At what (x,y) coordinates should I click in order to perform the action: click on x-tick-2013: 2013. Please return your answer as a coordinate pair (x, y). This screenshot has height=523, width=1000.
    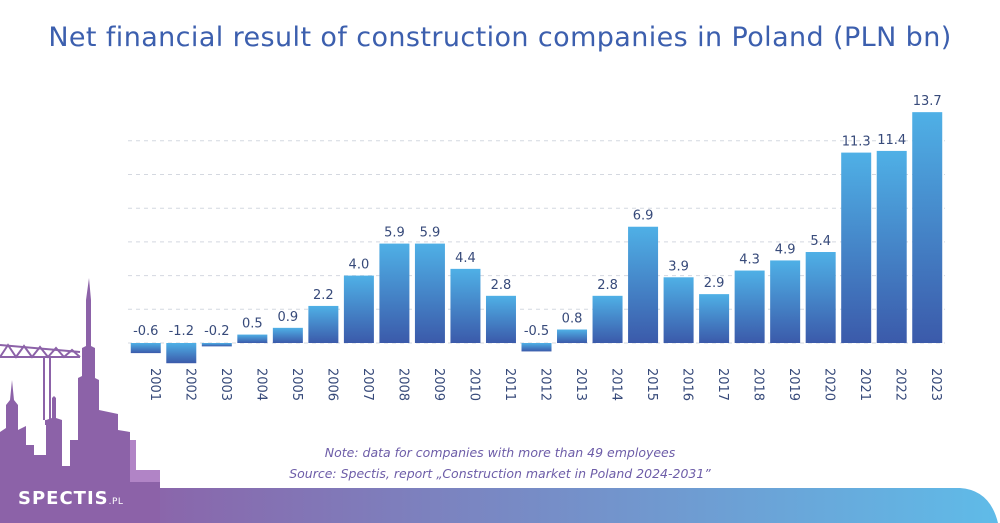
    Looking at the image, I should click on (580, 384).